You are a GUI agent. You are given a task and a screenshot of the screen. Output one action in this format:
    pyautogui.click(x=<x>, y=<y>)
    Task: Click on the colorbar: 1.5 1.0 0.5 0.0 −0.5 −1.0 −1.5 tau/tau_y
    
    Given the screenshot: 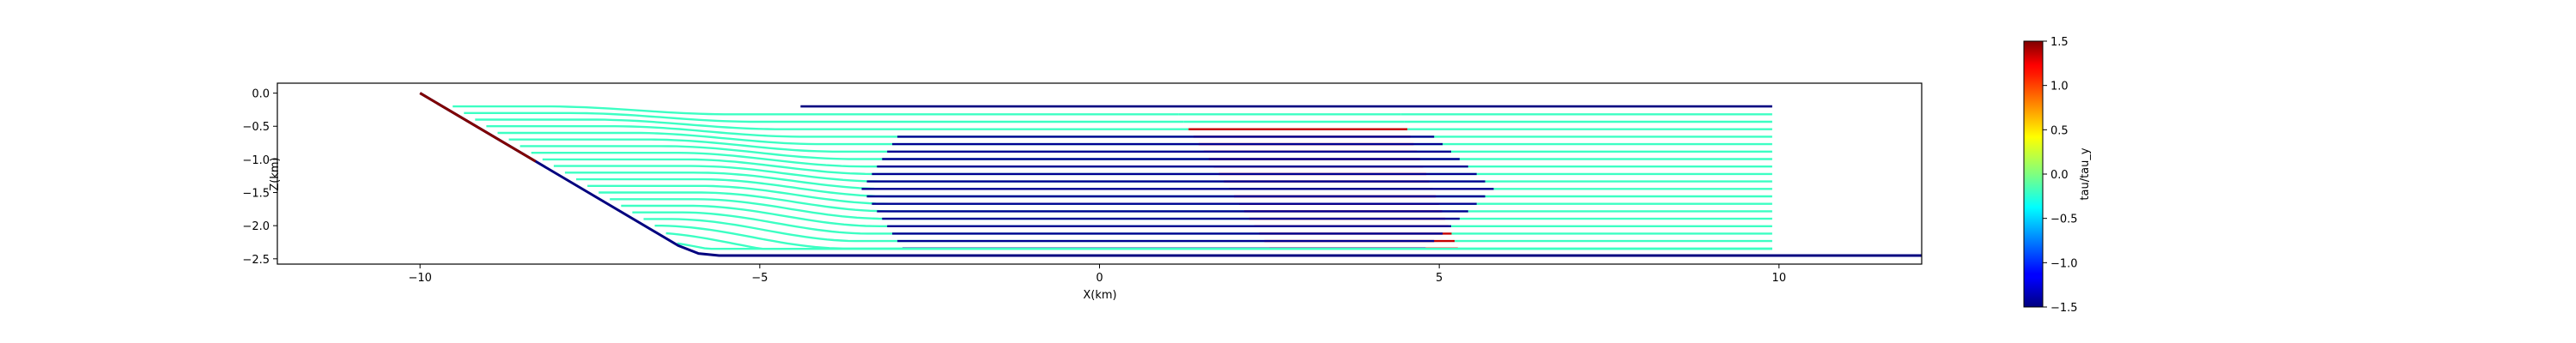 What is the action you would take?
    pyautogui.click(x=2057, y=176)
    